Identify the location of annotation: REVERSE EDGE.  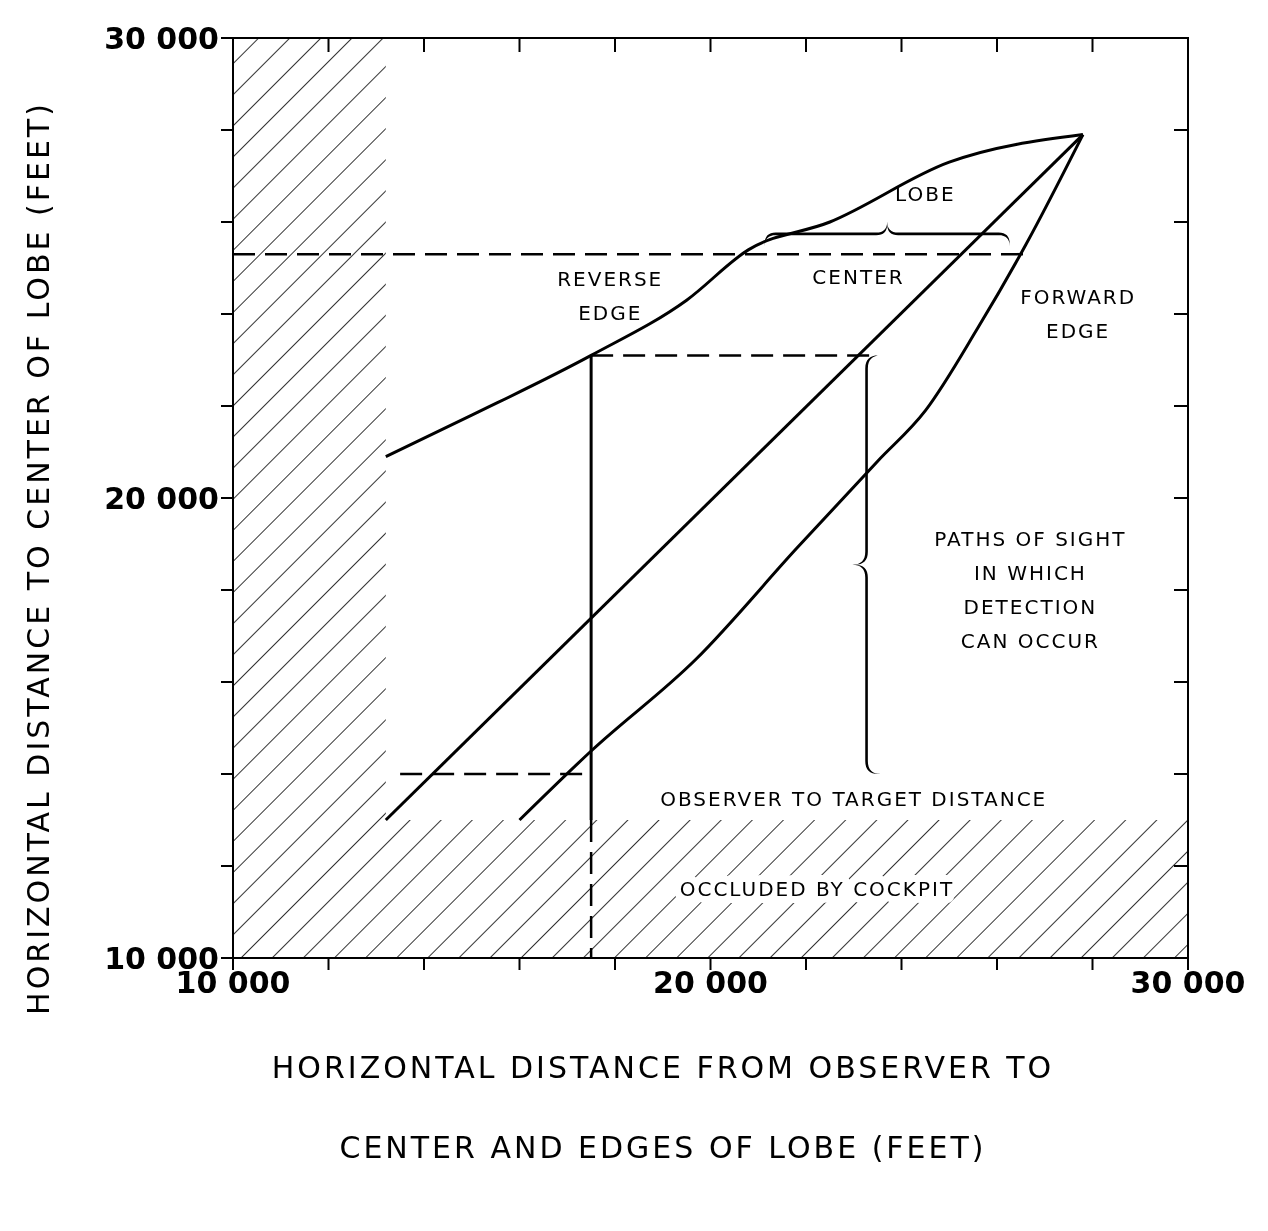
(610, 295).